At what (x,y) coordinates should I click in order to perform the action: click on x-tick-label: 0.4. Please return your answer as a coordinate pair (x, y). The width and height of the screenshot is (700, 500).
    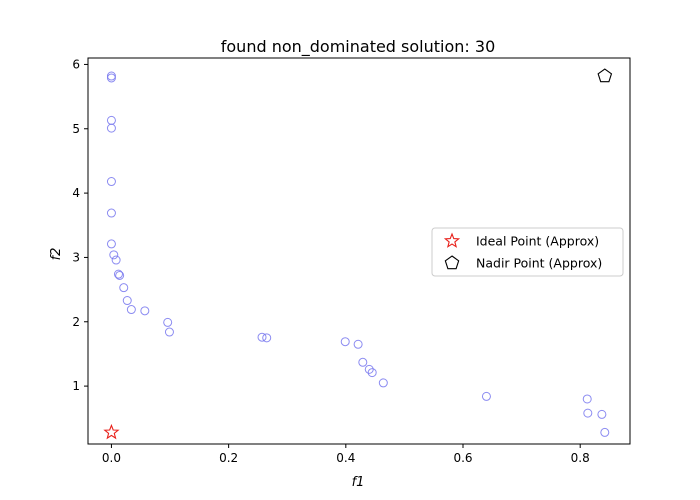
    Looking at the image, I should click on (345, 458).